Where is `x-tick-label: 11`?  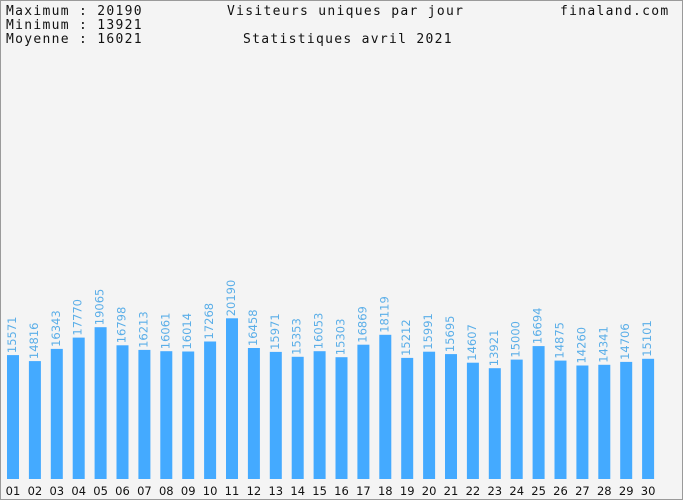
x-tick-label: 11 is located at coordinates (232, 491).